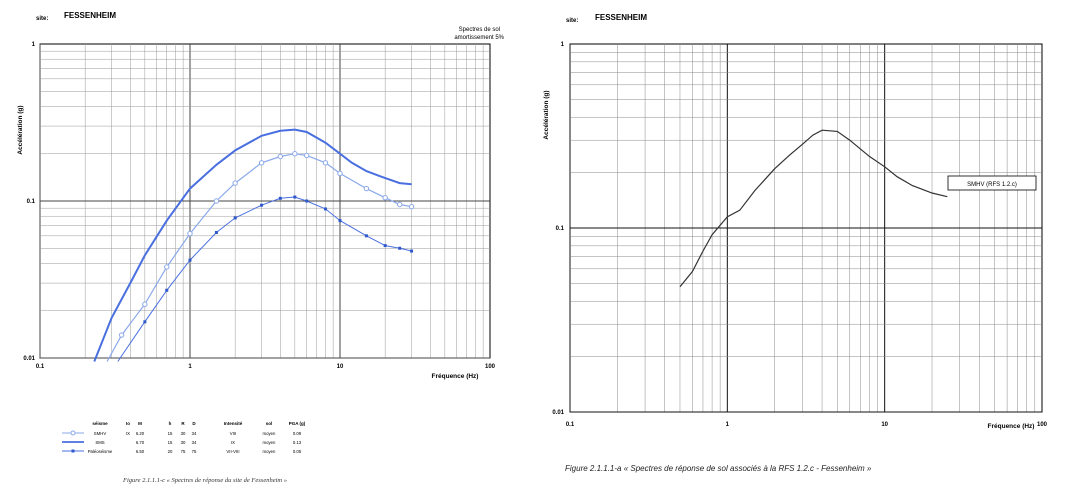 This screenshot has height=500, width=1072. Describe the element at coordinates (170, 423) in the screenshot. I see `legend-header-cell: h` at that location.